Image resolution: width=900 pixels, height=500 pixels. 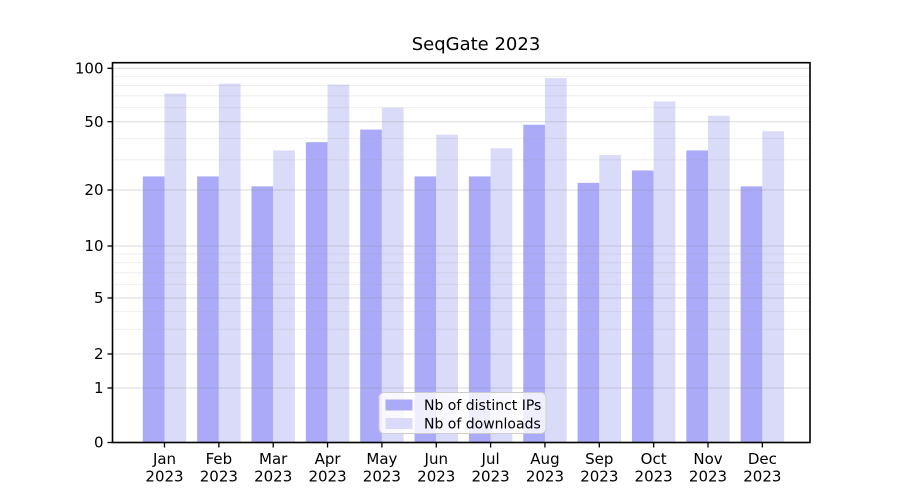 I want to click on bar-downloads-dec, so click(x=773, y=287).